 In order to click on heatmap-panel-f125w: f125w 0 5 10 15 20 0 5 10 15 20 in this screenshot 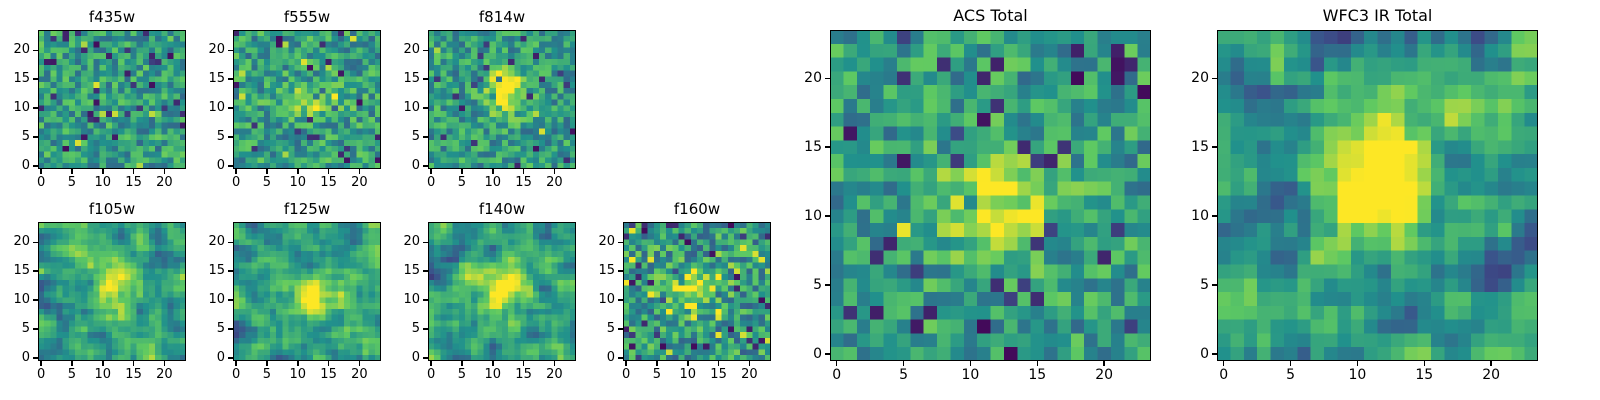, I will do `click(294, 290)`.